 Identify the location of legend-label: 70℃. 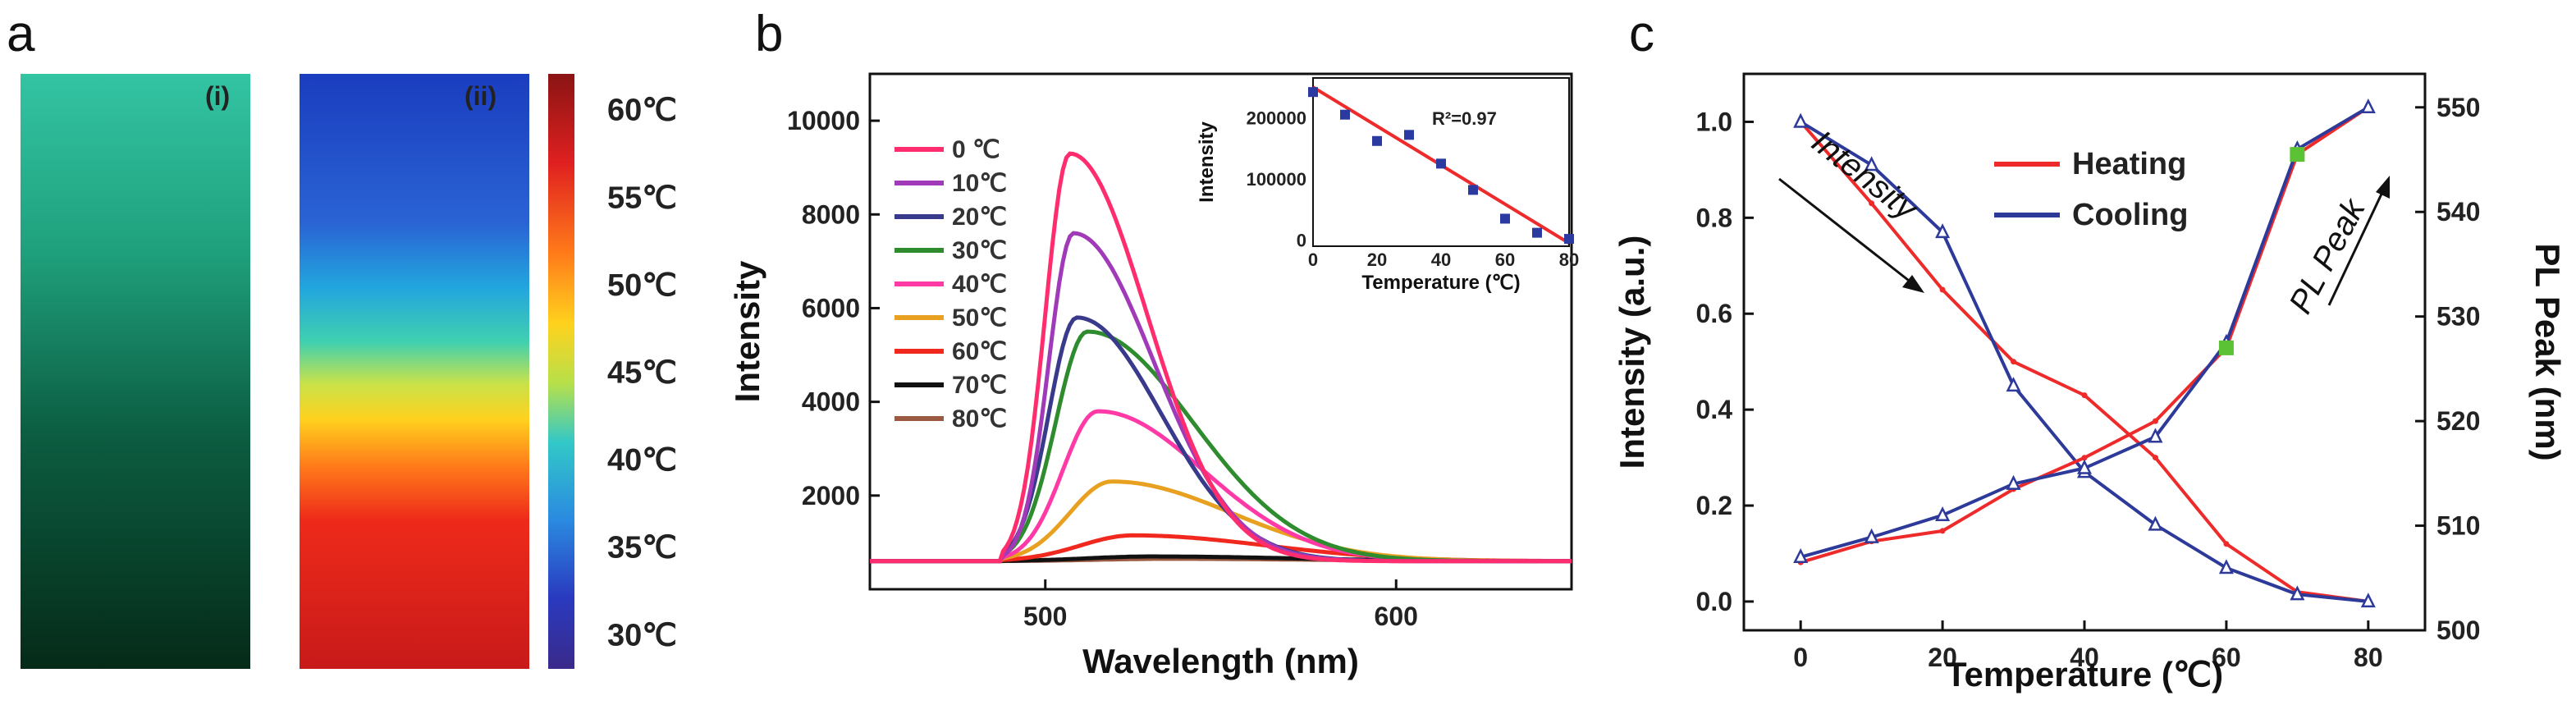
(979, 385).